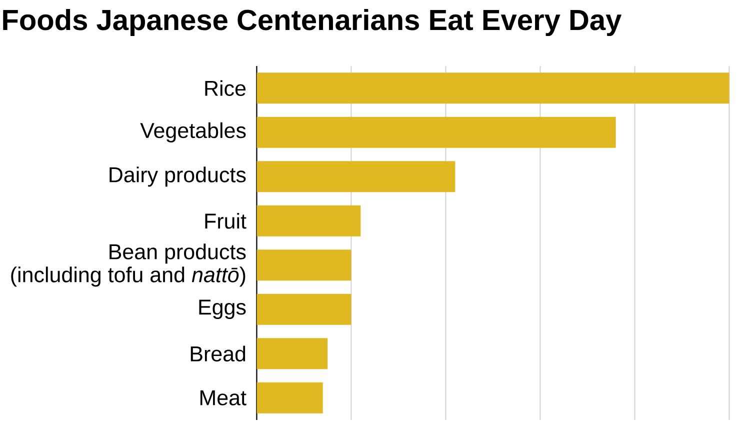  I want to click on y-tick-label: Meat, so click(223, 398).